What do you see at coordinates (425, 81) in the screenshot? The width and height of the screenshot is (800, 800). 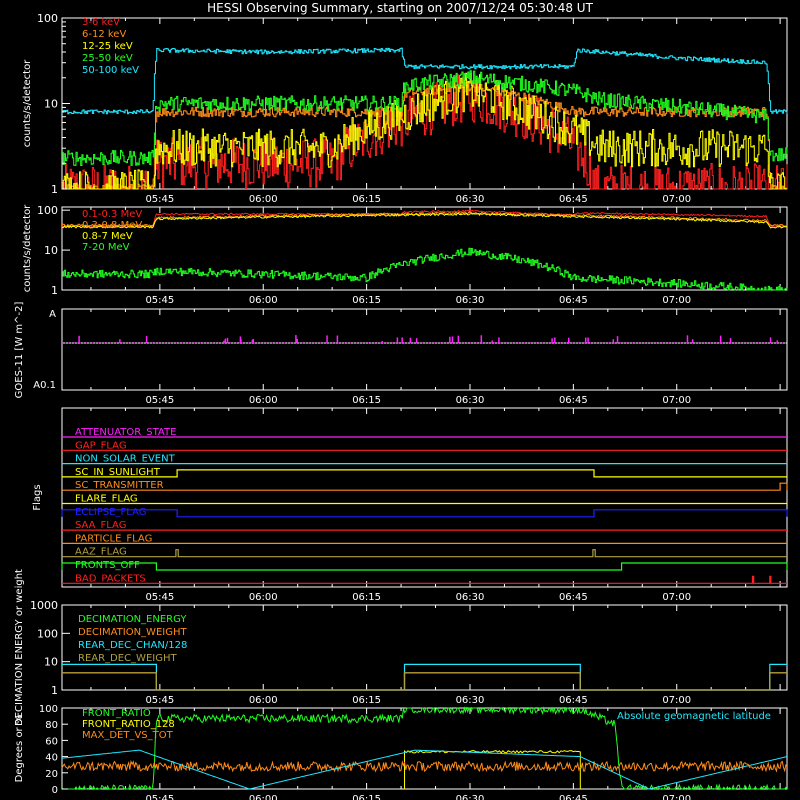 I see `series-50-100-kev-line` at bounding box center [425, 81].